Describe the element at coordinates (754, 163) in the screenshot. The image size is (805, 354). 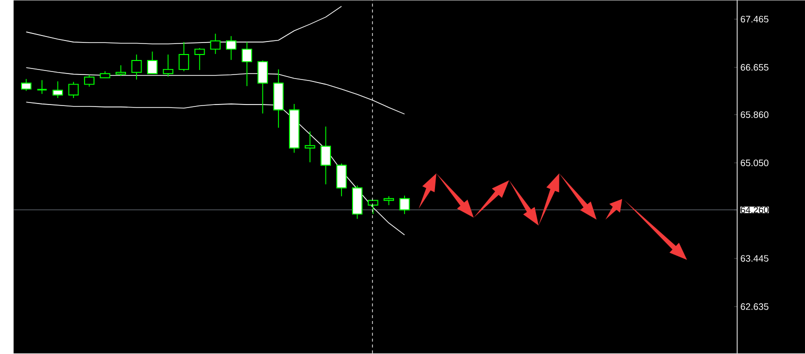
I see `y-tick-label: 65.050` at that location.